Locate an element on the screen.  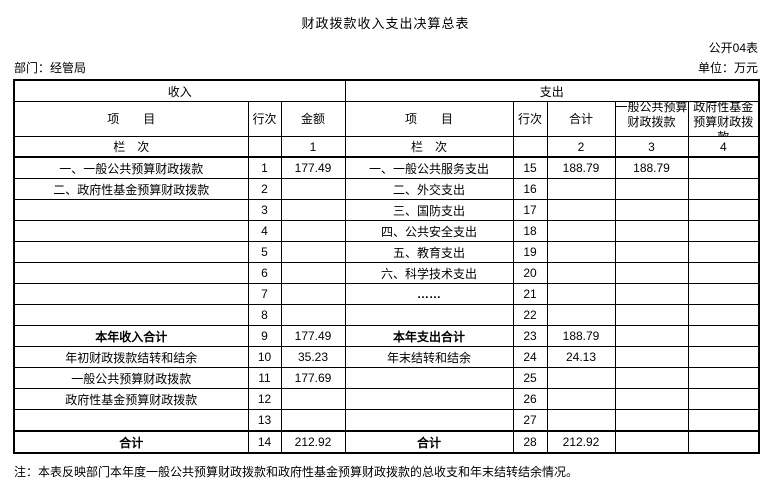
expense-item: 三、国防支出 is located at coordinates (429, 210).